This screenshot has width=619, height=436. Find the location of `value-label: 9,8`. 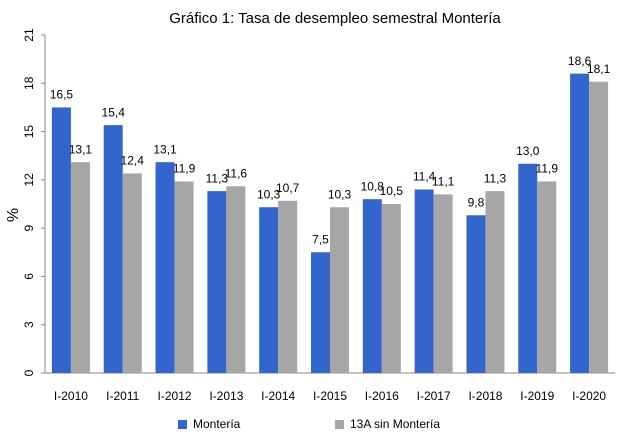

value-label: 9,8 is located at coordinates (476, 202).